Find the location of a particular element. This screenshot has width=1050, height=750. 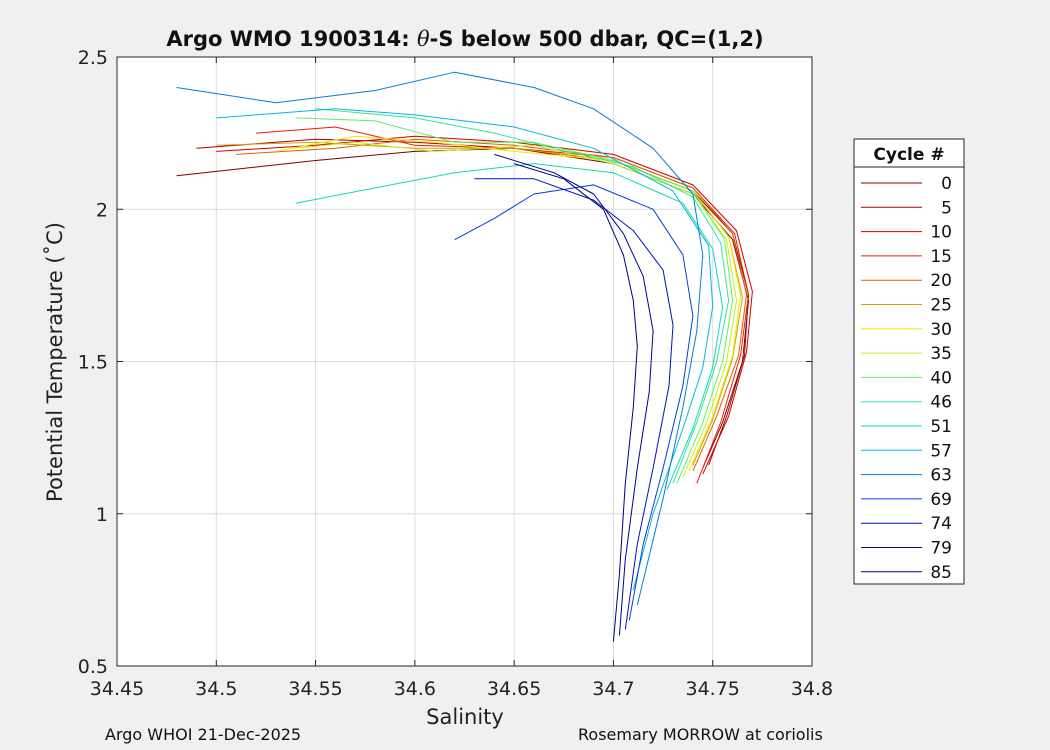

x-tick-label: 34.5 is located at coordinates (216, 689).